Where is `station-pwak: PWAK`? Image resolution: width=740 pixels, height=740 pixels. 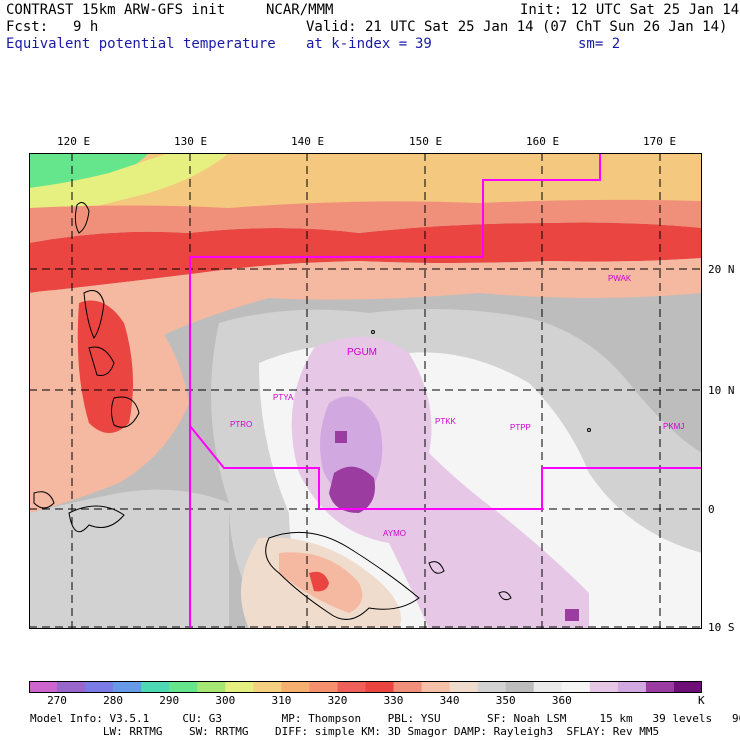 station-pwak: PWAK is located at coordinates (620, 278).